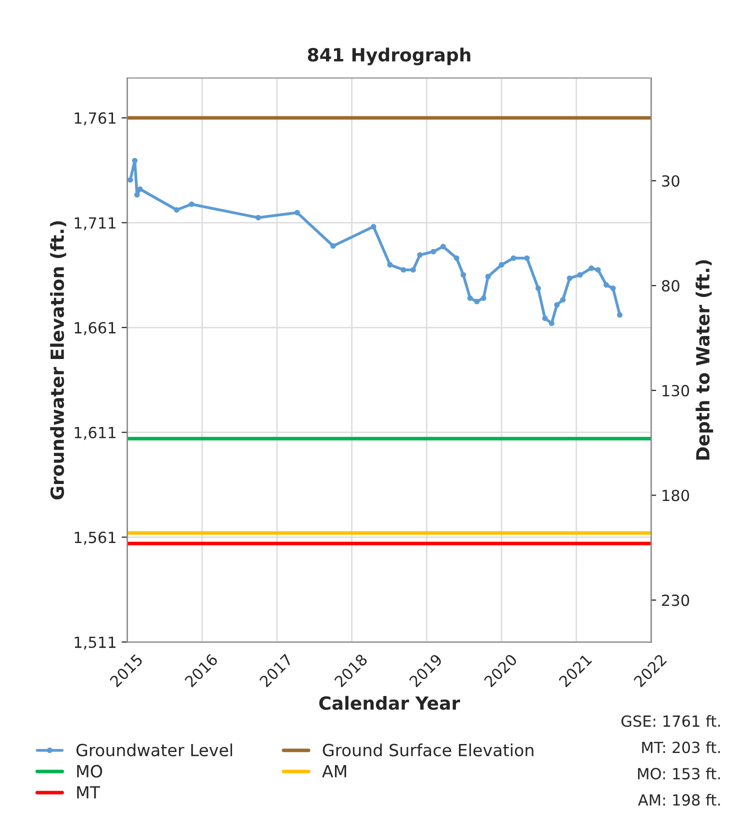  I want to click on y2-tick-label: 80, so click(671, 286).